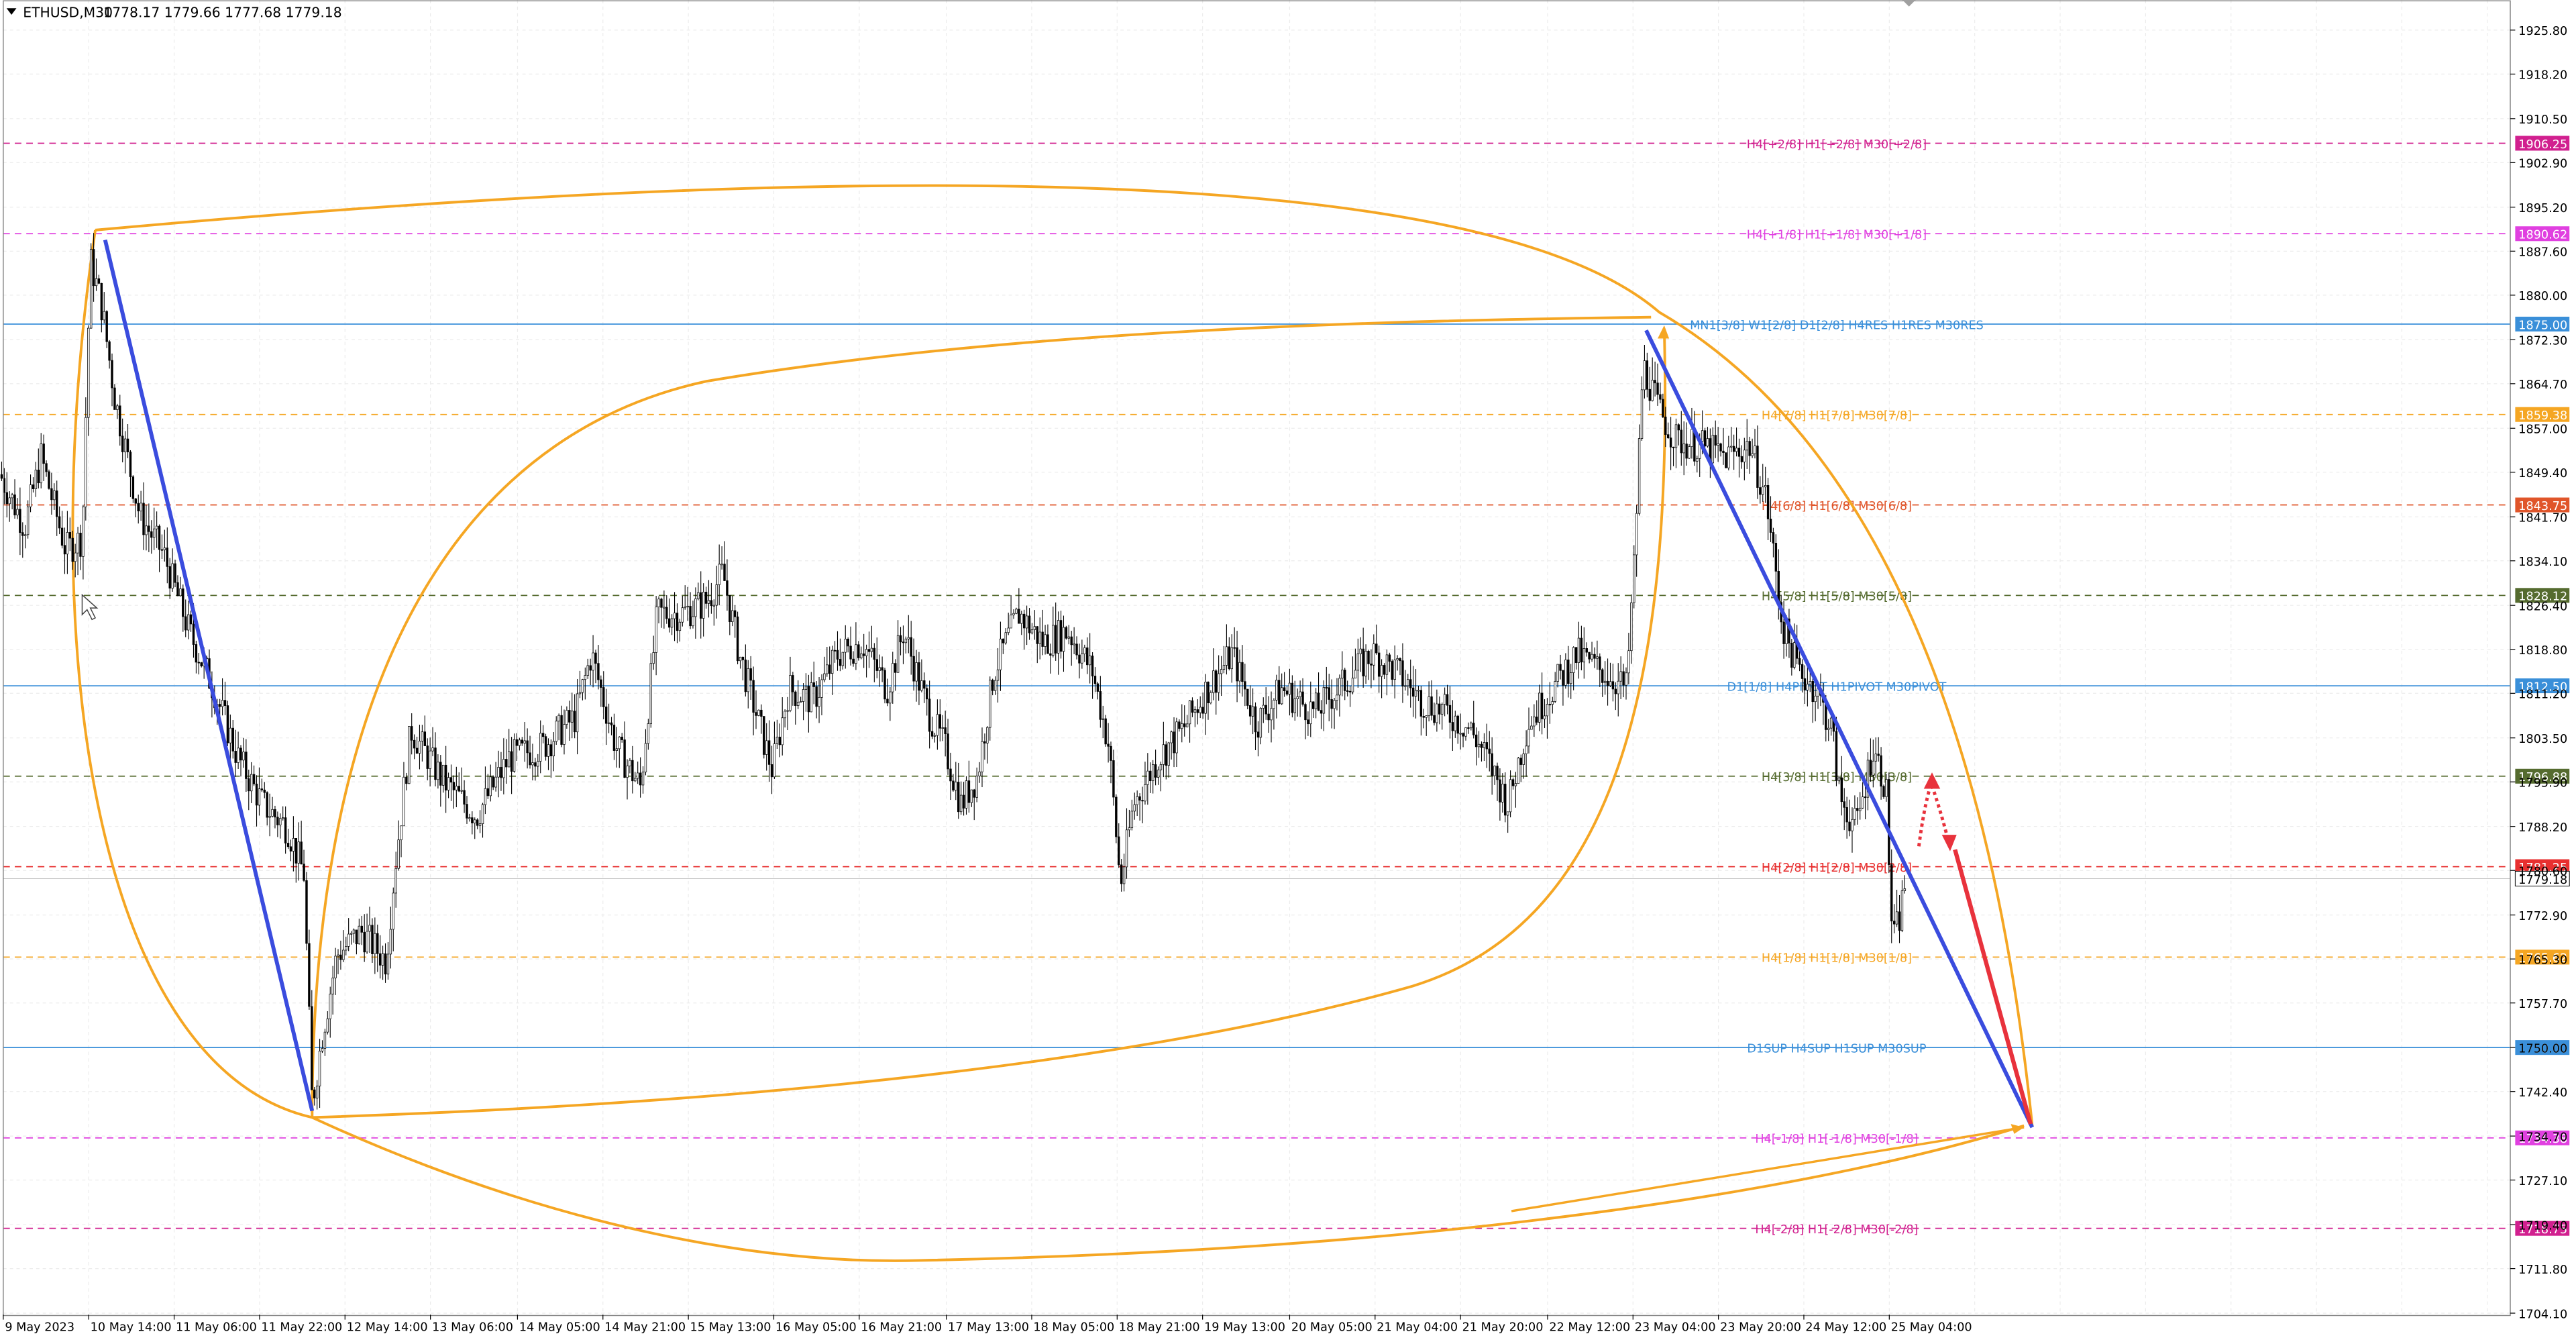 This screenshot has width=2576, height=1342. I want to click on level-price-tag, so click(2542, 867).